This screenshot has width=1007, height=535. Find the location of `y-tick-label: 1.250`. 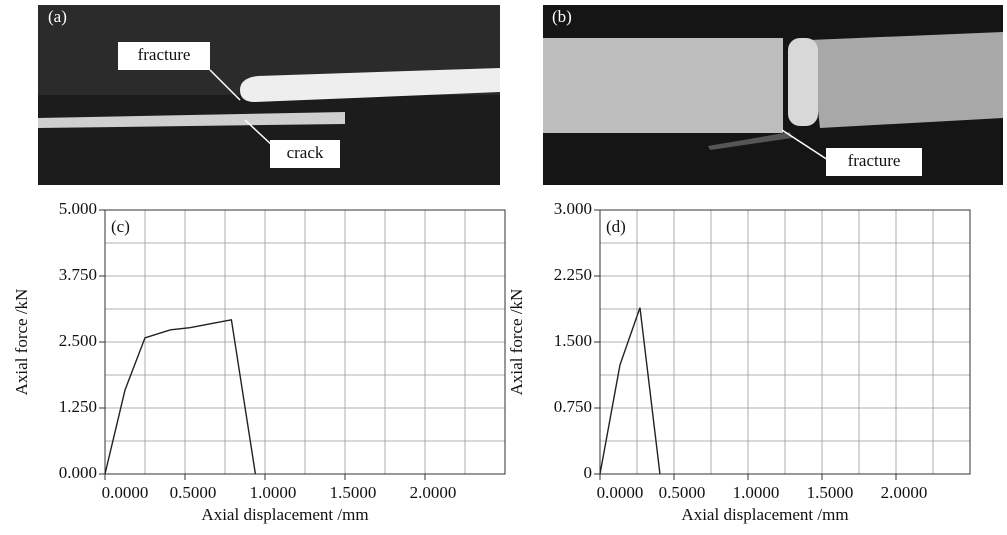

y-tick-label: 1.250 is located at coordinates (78, 406).